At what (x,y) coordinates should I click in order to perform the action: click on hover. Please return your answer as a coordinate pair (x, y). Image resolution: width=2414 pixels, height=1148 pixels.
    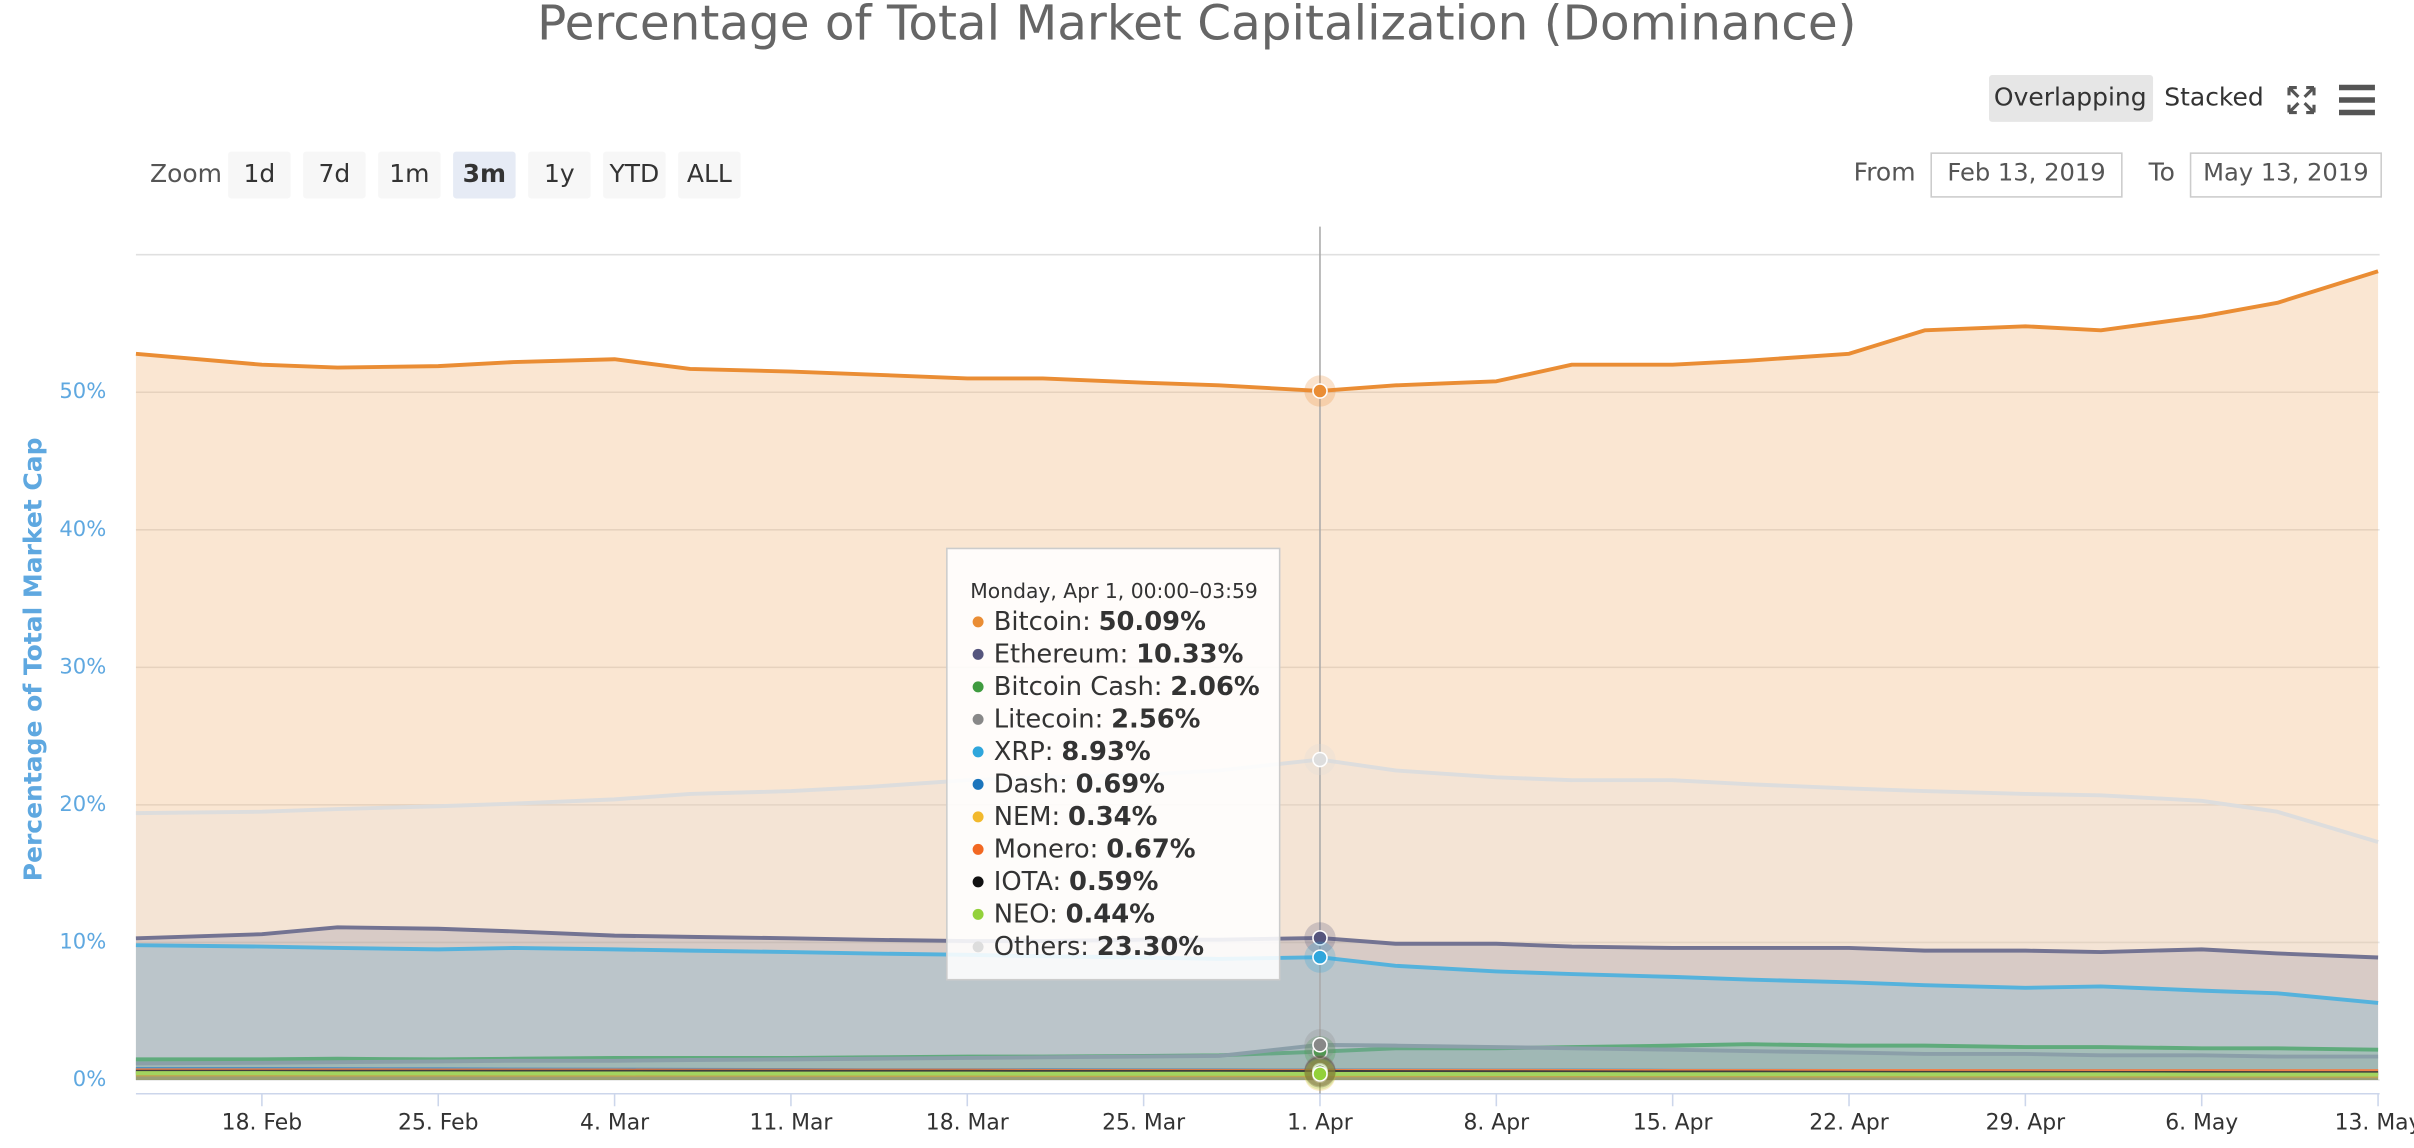
    Looking at the image, I should click on (1320, 660).